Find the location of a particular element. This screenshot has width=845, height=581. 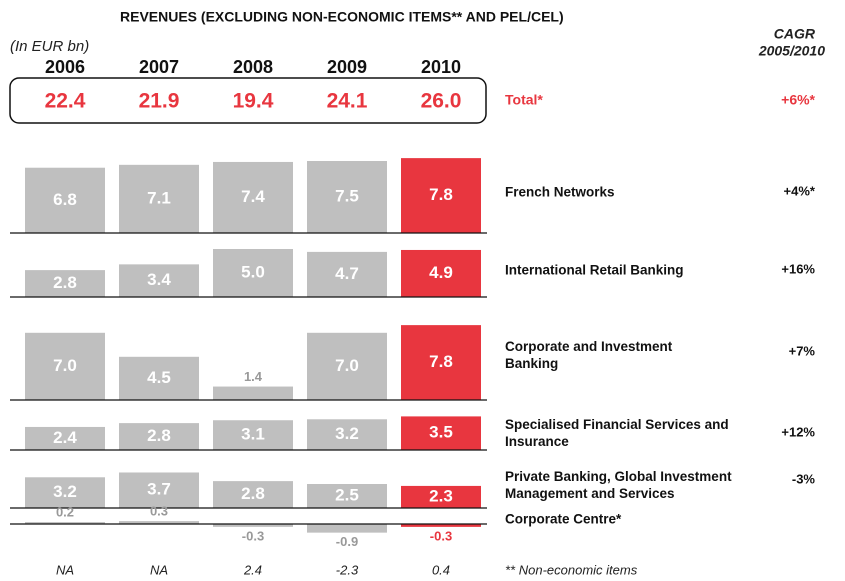

subtitle: (In EUR bn) is located at coordinates (49, 46).